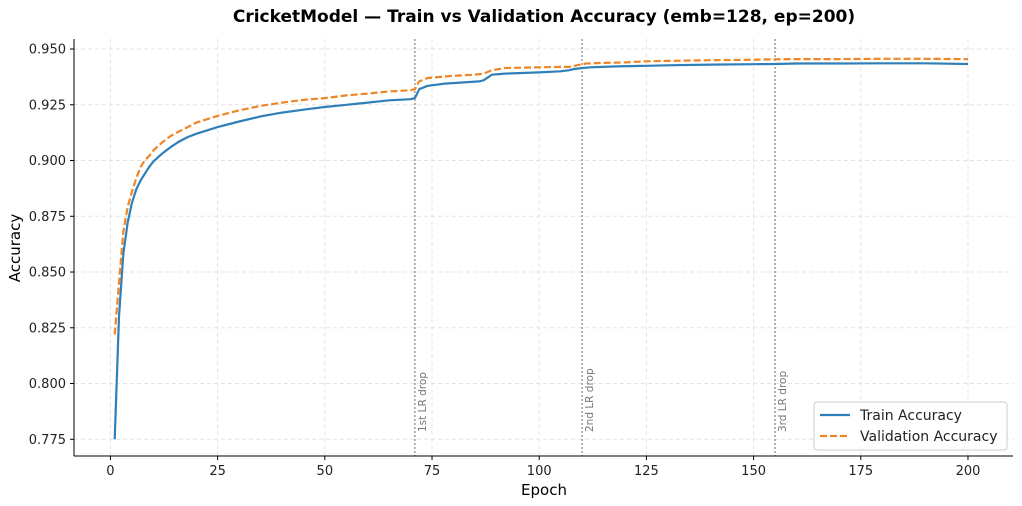 The width and height of the screenshot is (1022, 506). What do you see at coordinates (860, 471) in the screenshot?
I see `x-tick-label: 175` at bounding box center [860, 471].